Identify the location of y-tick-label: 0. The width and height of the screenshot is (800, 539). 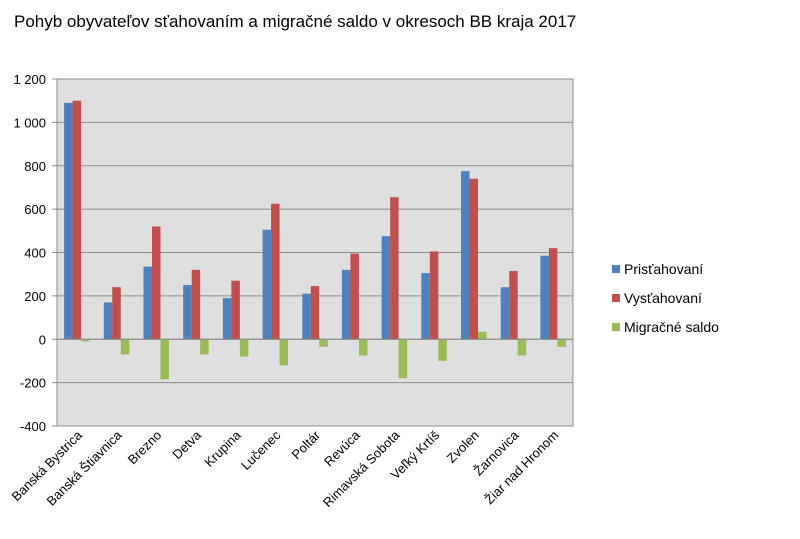
(42, 339).